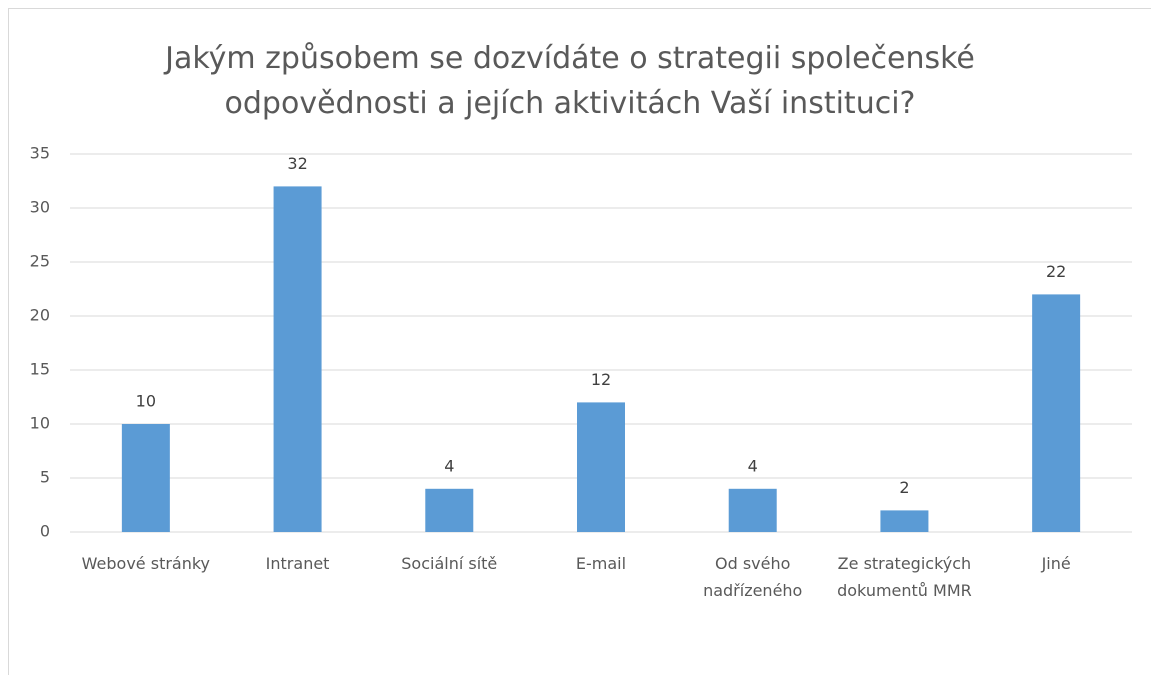 This screenshot has width=1151, height=675. I want to click on data-label: 2, so click(904, 487).